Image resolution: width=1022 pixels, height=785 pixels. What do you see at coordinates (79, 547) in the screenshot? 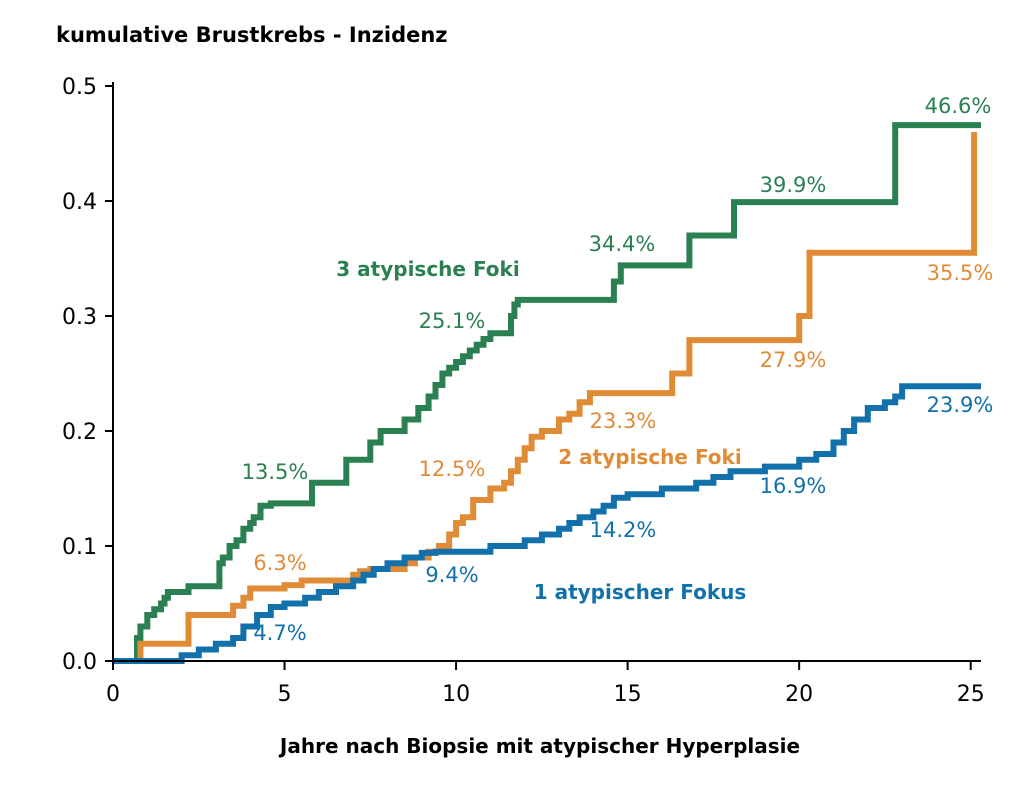
I see `y-tick-label: 0.1` at bounding box center [79, 547].